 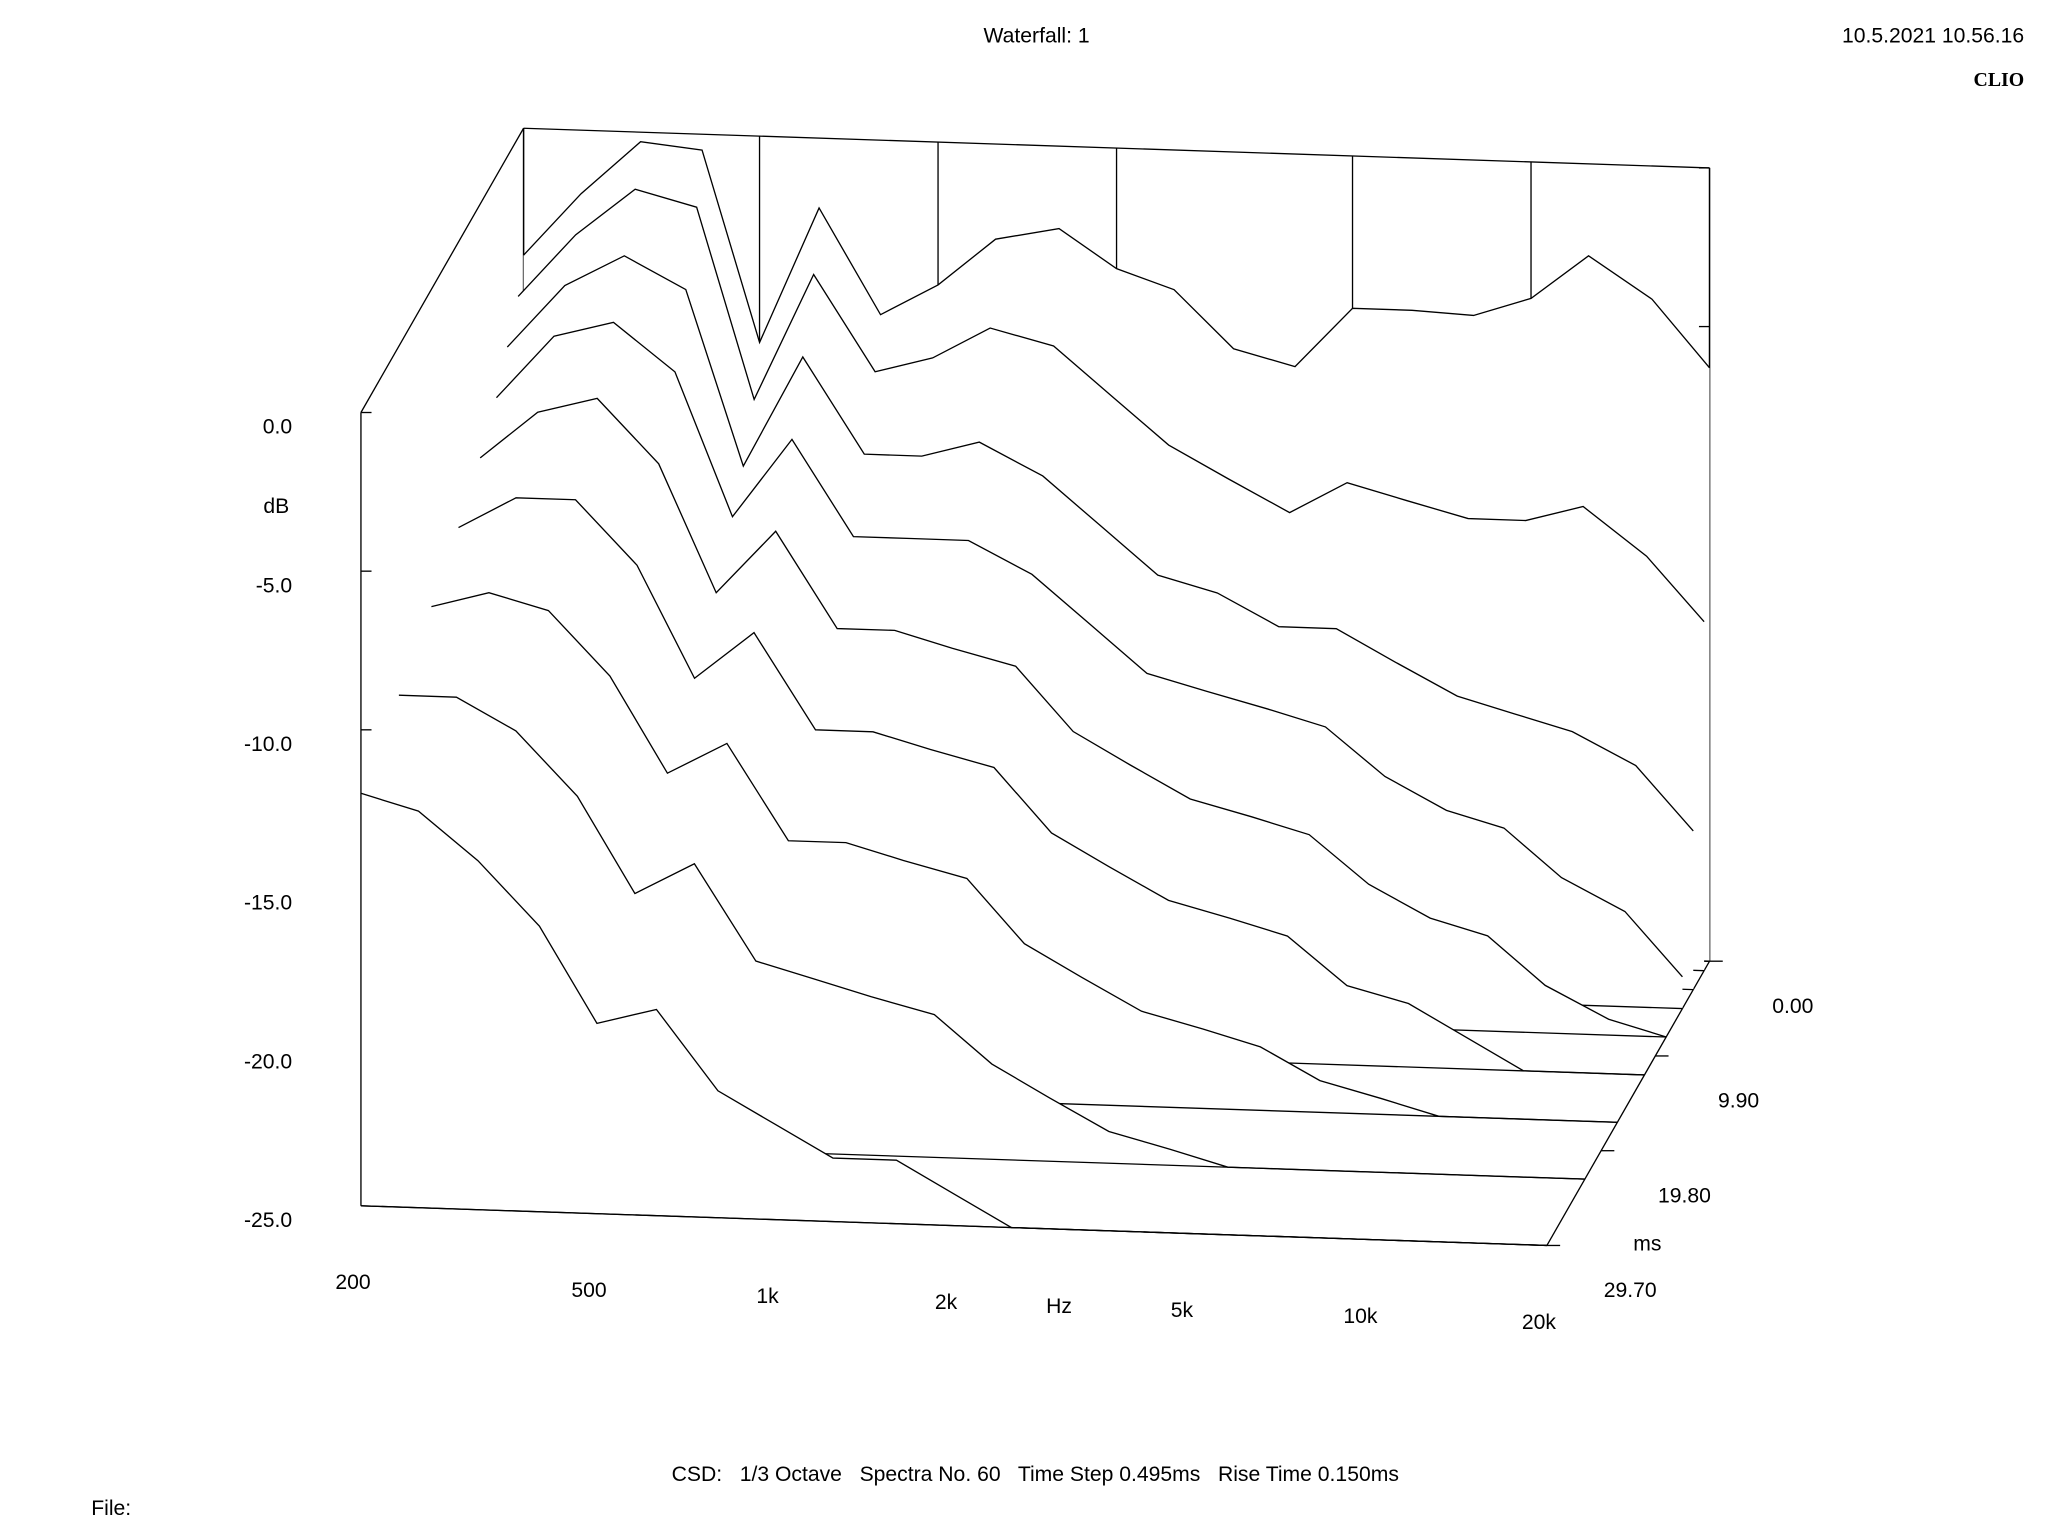 What do you see at coordinates (268, 1220) in the screenshot?
I see `y-tick-label: -25.0` at bounding box center [268, 1220].